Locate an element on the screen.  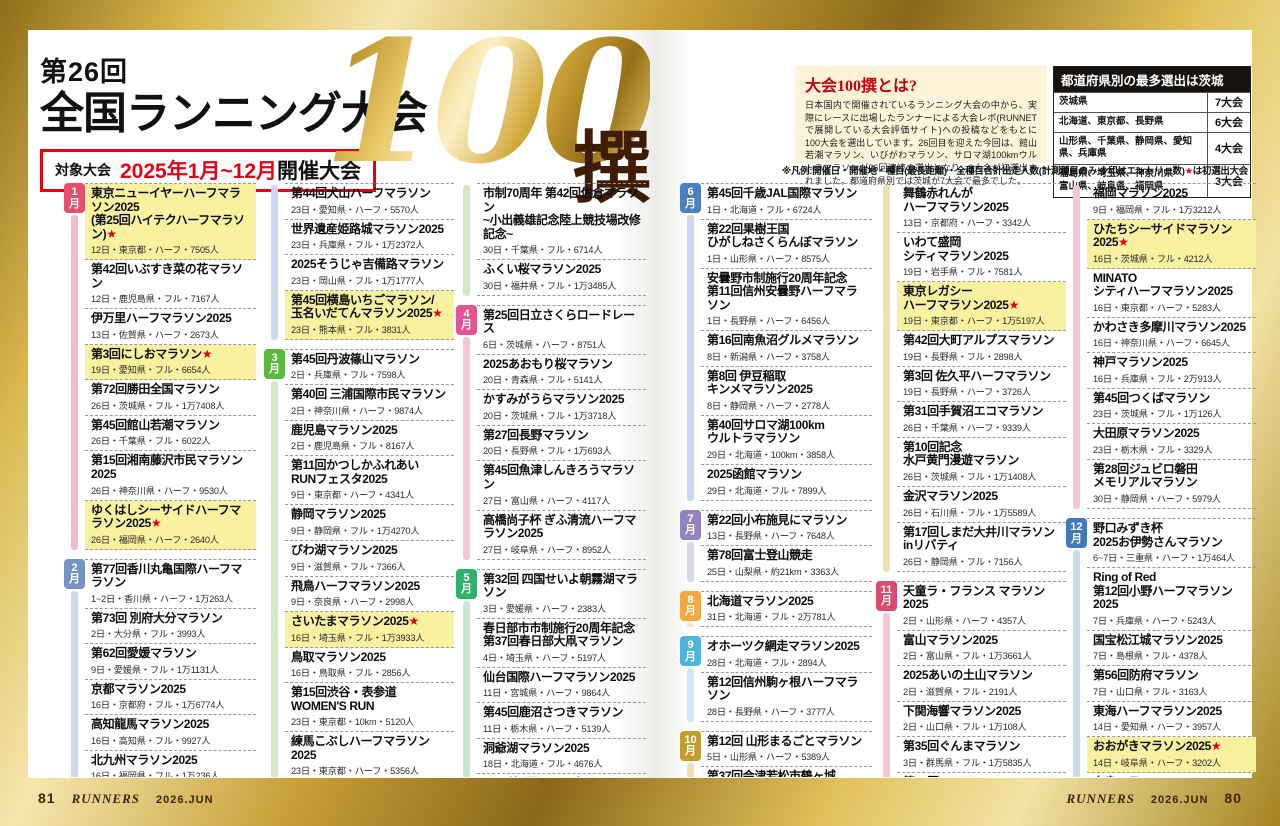
event-entry: 第40回 三浦国際市民マラソン 2日・神奈川県・ハーフ・9874人 is located at coordinates (369, 403).